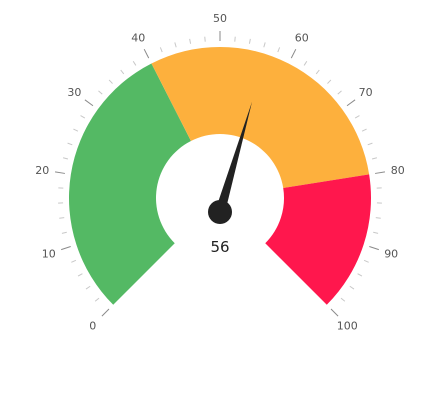 Image resolution: width=442 pixels, height=400 pixels. I want to click on gauge-tick-label: 90, so click(391, 254).